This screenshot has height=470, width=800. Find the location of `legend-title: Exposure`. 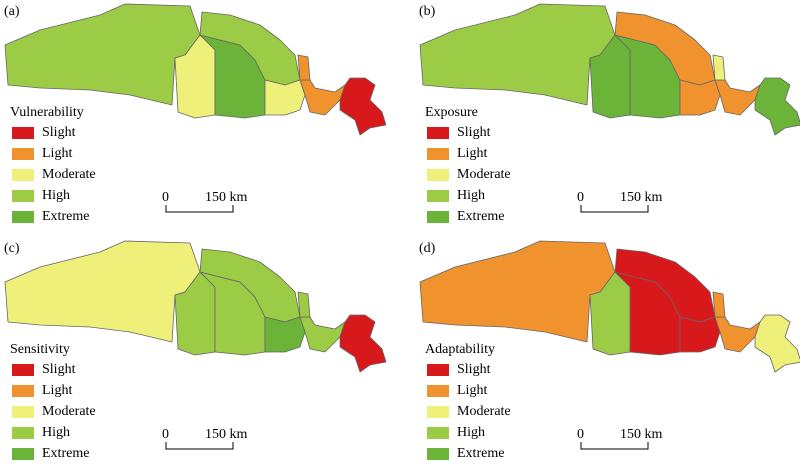

legend-title: Exposure is located at coordinates (451, 112).